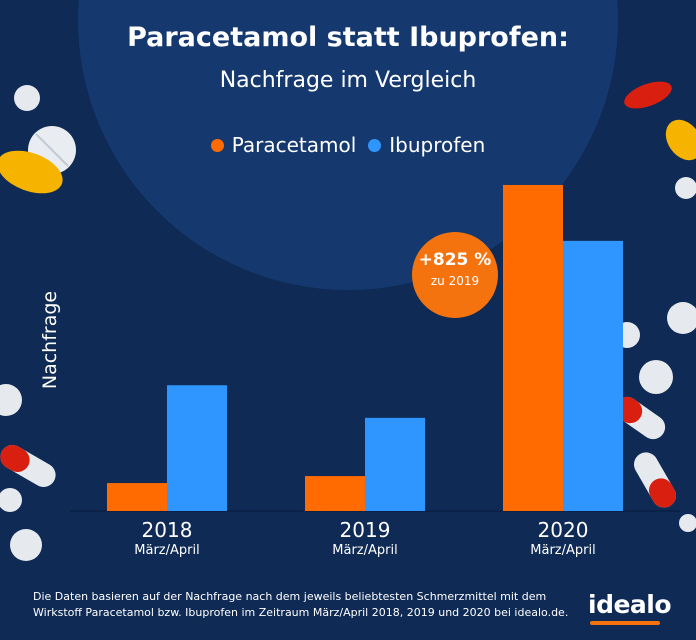 The height and width of the screenshot is (640, 696). Describe the element at coordinates (348, 80) in the screenshot. I see `chart-subtitle: Nachfrage im Vergleich` at that location.